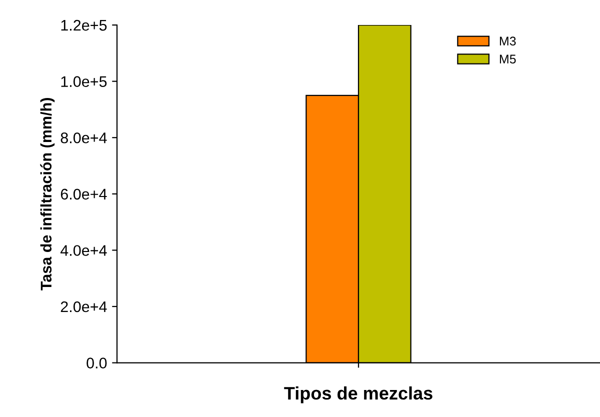  I want to click on y-tick-label: 8.0e+4, so click(83, 138).